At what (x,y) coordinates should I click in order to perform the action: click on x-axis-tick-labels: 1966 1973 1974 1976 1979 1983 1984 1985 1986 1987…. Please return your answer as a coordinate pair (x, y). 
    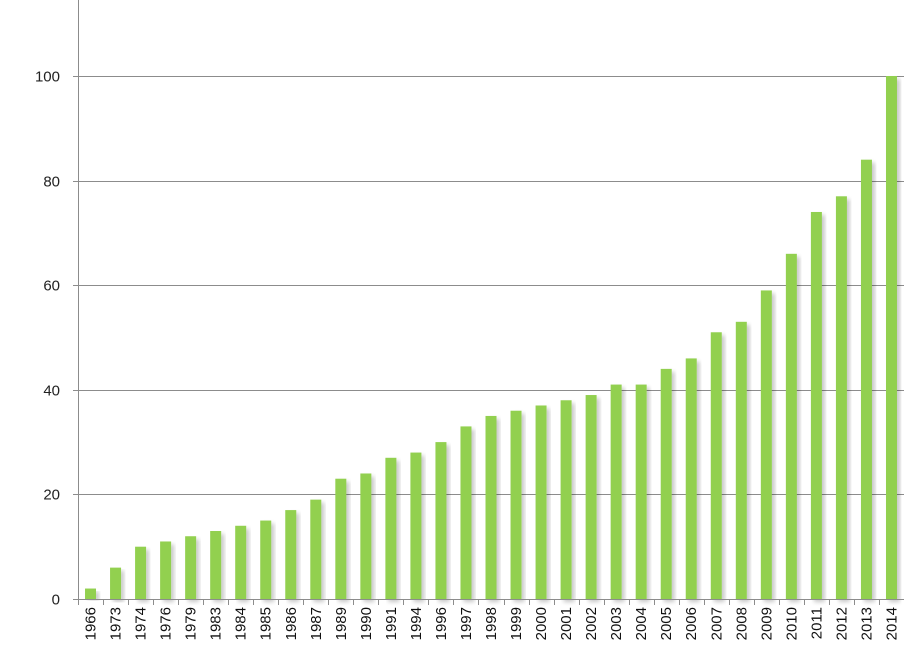
    Looking at the image, I should click on (492, 623).